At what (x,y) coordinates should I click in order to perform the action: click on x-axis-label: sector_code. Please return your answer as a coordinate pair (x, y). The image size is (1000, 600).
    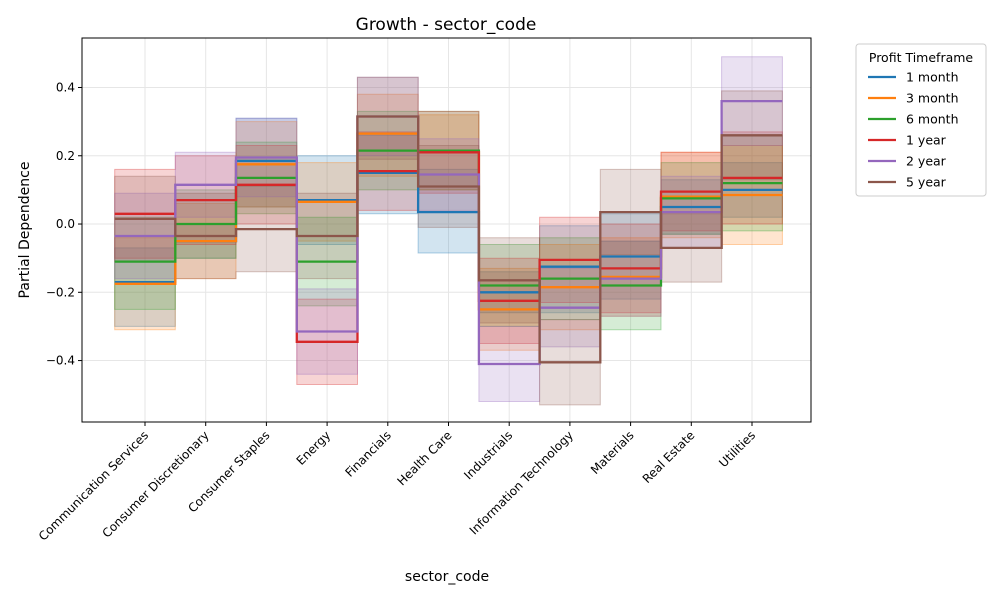
    Looking at the image, I should click on (447, 577).